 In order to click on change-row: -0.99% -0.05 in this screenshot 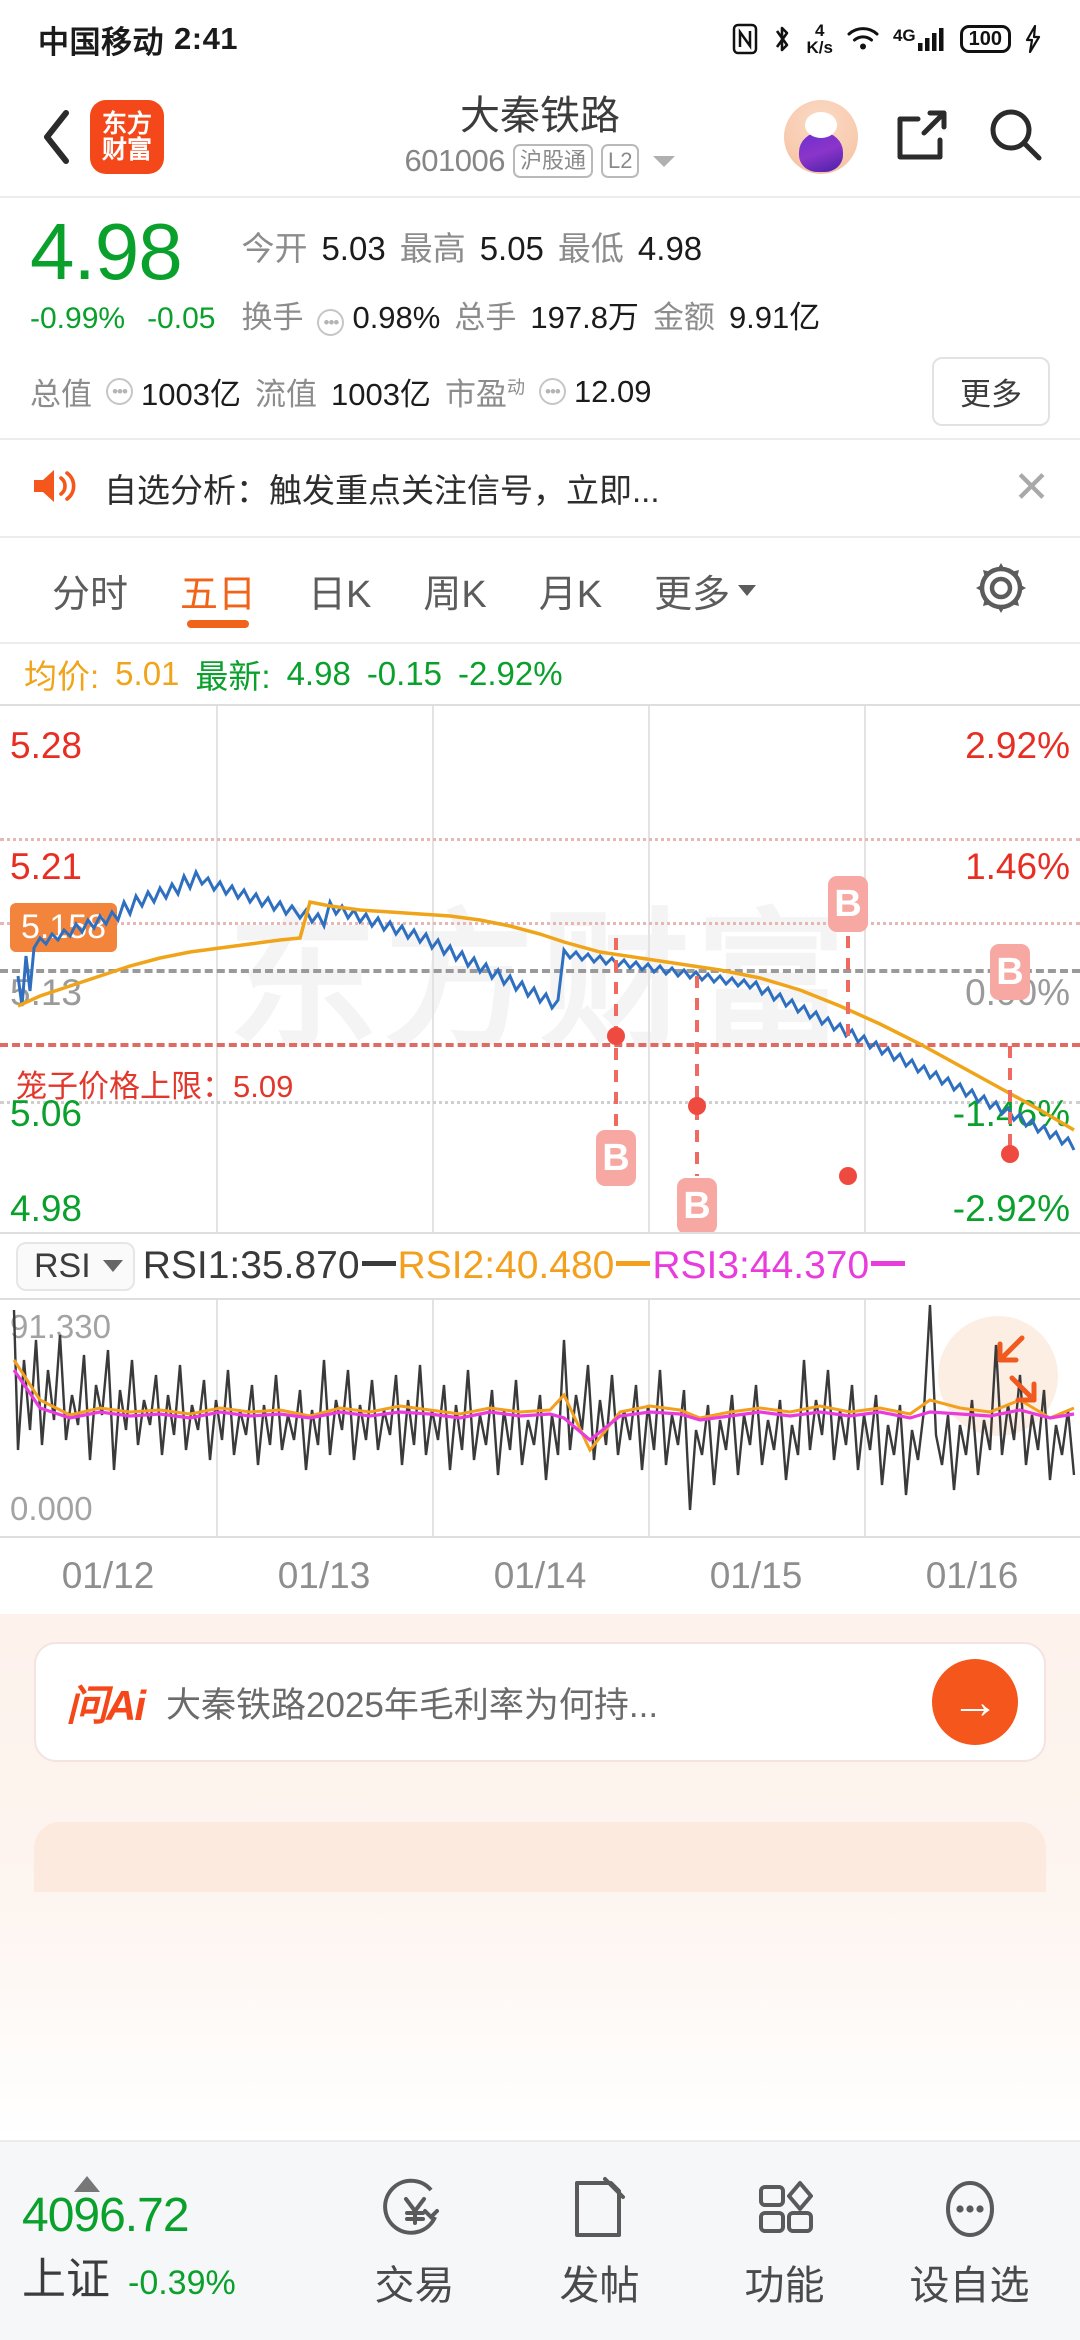, I will do `click(122, 319)`.